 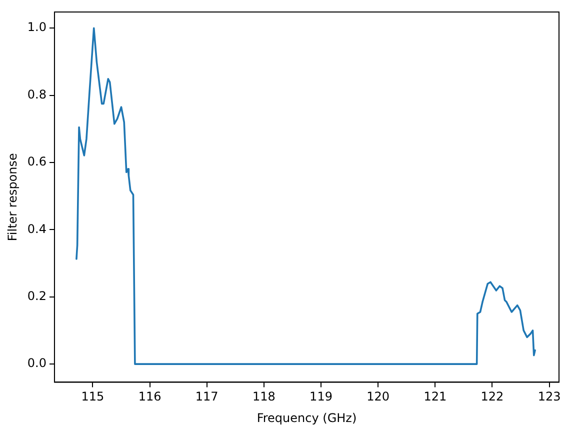 I want to click on y-tick-label: 0.0, so click(x=36, y=363).